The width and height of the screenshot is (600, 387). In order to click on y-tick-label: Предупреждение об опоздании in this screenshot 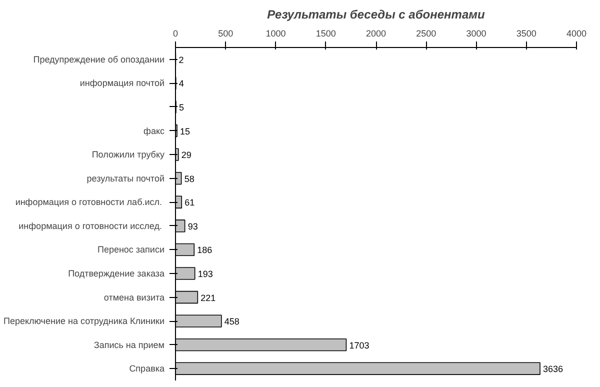, I will do `click(99, 59)`.